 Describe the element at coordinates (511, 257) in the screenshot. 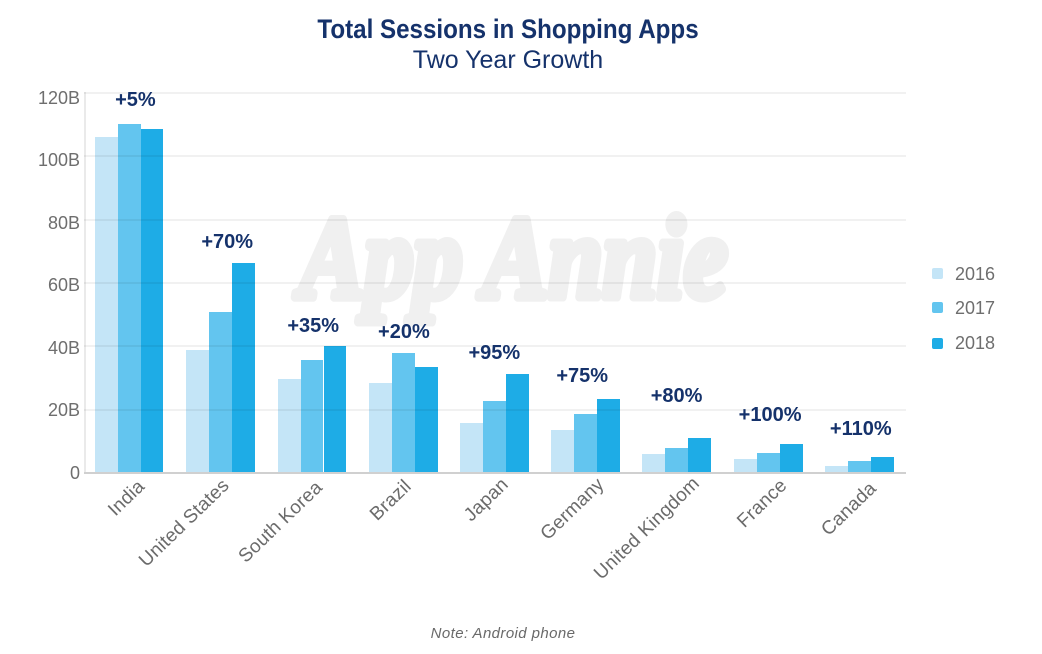

I see `svg-text: App Annie` at that location.